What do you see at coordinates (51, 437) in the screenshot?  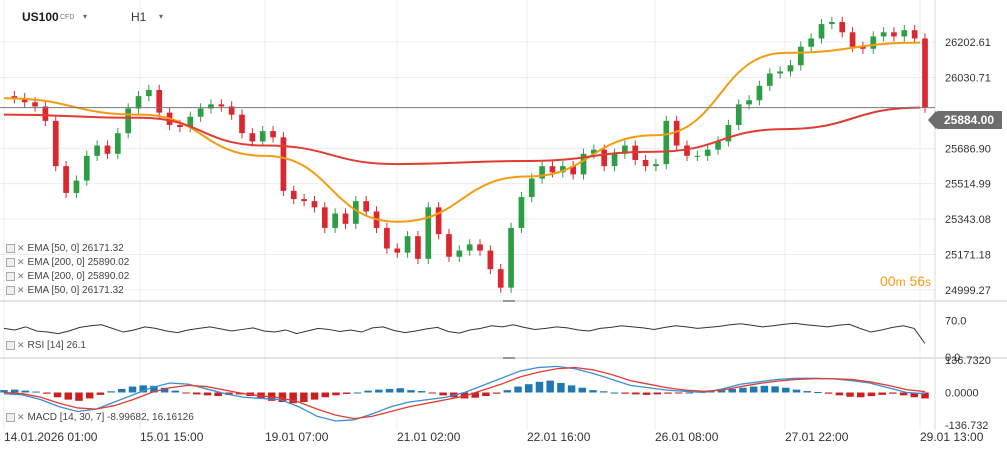 I see `x-tick-label: 14.01.2026 01:00` at bounding box center [51, 437].